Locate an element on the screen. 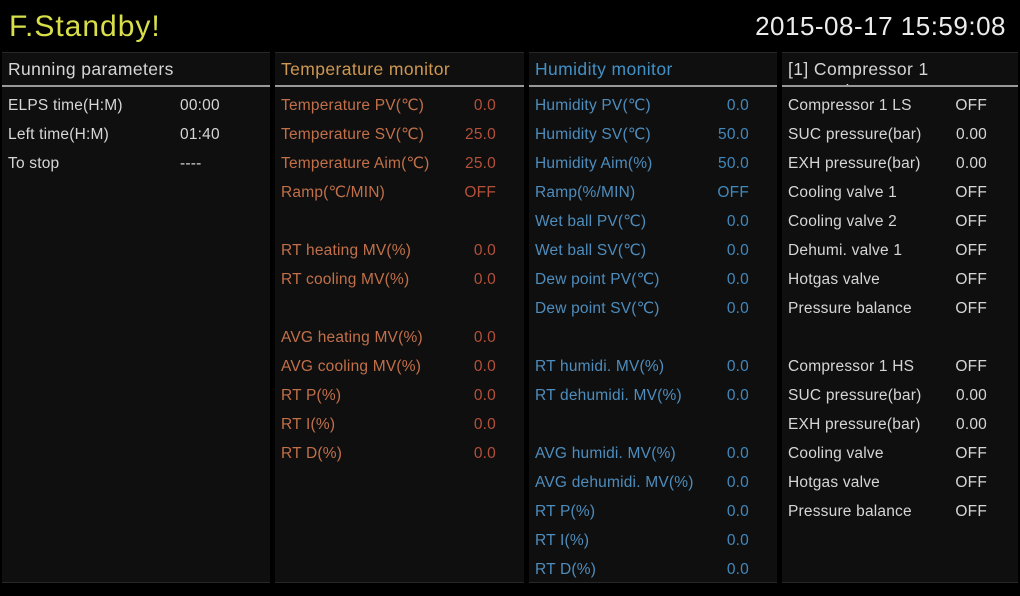 The height and width of the screenshot is (596, 1020). parameter-row: Wet ball PV(℃) 0.0 is located at coordinates (653, 221).